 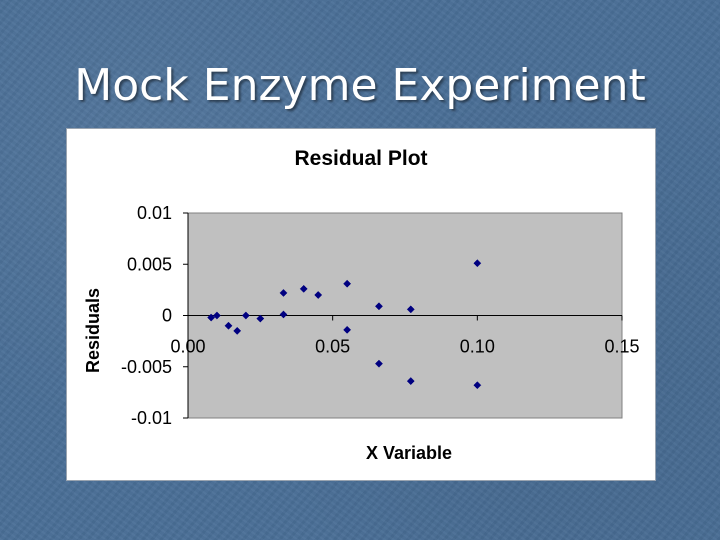 What do you see at coordinates (149, 264) in the screenshot?
I see `y-tick-label: 0.005` at bounding box center [149, 264].